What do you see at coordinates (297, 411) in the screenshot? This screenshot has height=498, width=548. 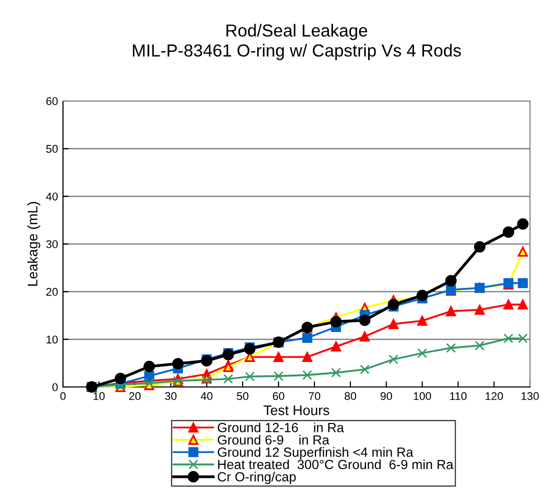 I see `x-axis-title: Test Hours` at bounding box center [297, 411].